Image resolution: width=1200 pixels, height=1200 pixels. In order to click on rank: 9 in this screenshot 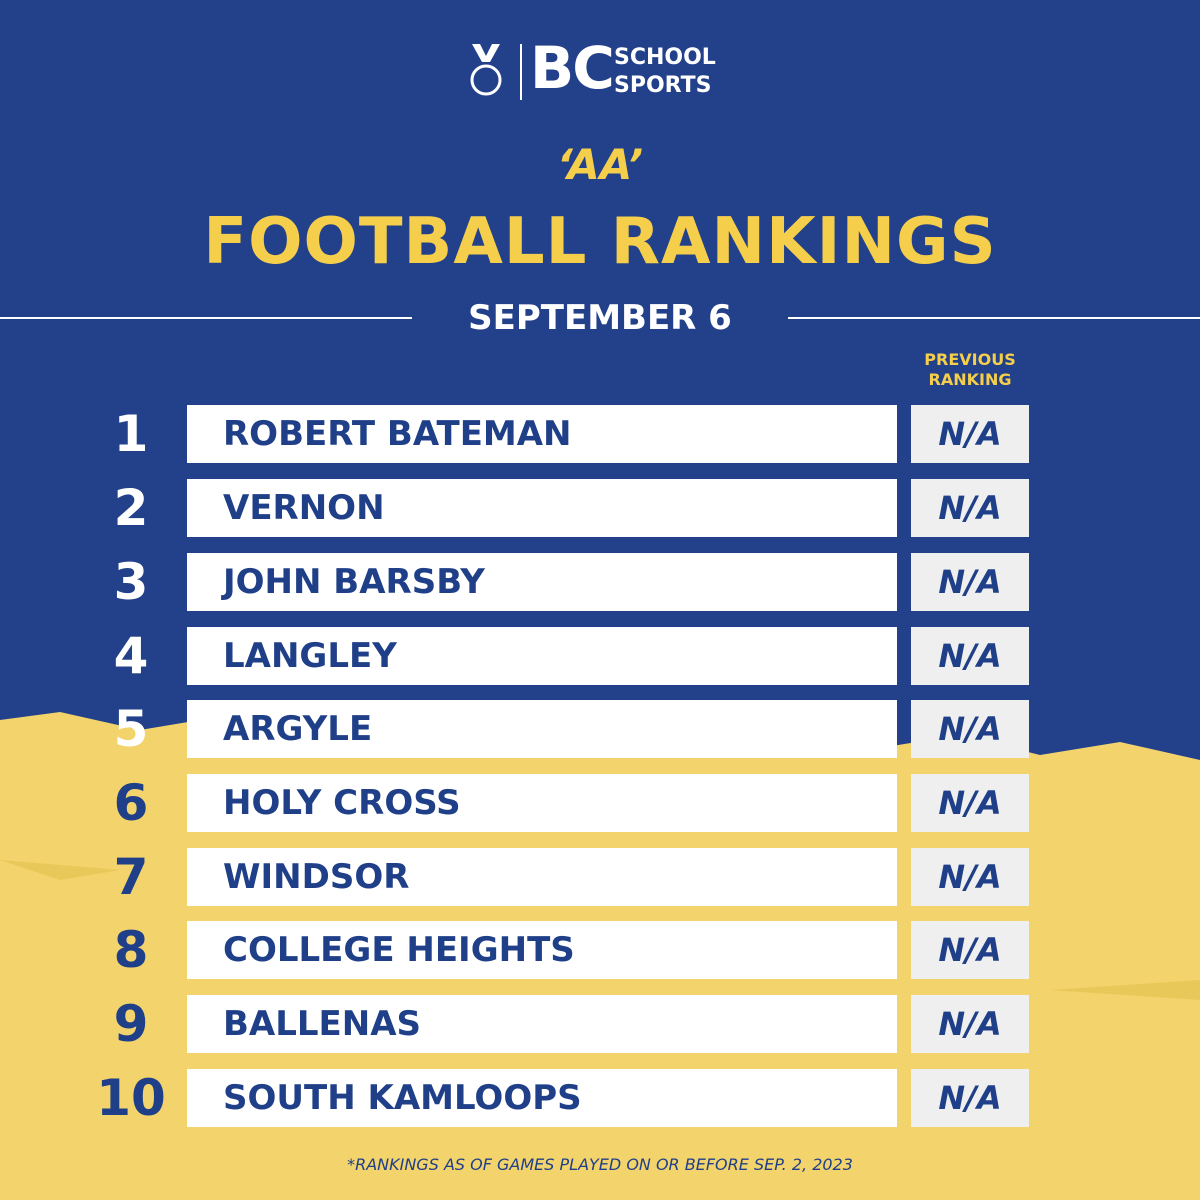, I will do `click(131, 1024)`.